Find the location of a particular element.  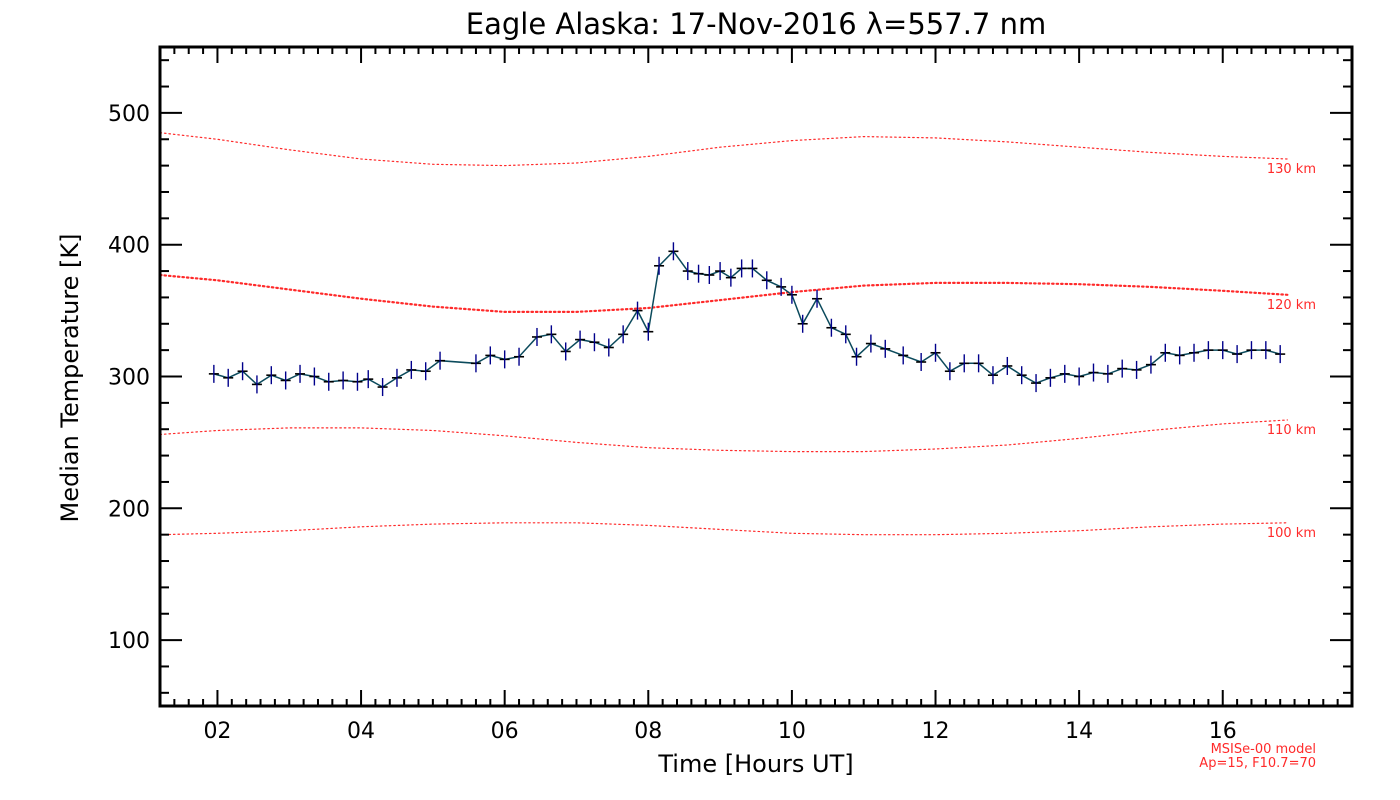

x-tick-label: 12 is located at coordinates (936, 731).